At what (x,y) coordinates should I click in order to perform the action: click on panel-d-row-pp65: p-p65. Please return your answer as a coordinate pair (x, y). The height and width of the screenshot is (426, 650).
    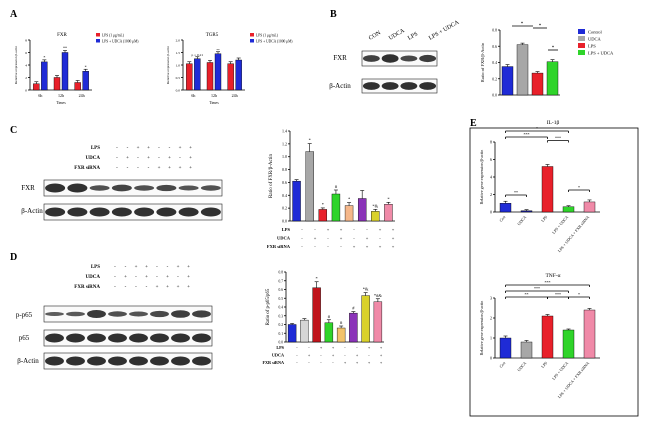
    Looking at the image, I should click on (24, 315).